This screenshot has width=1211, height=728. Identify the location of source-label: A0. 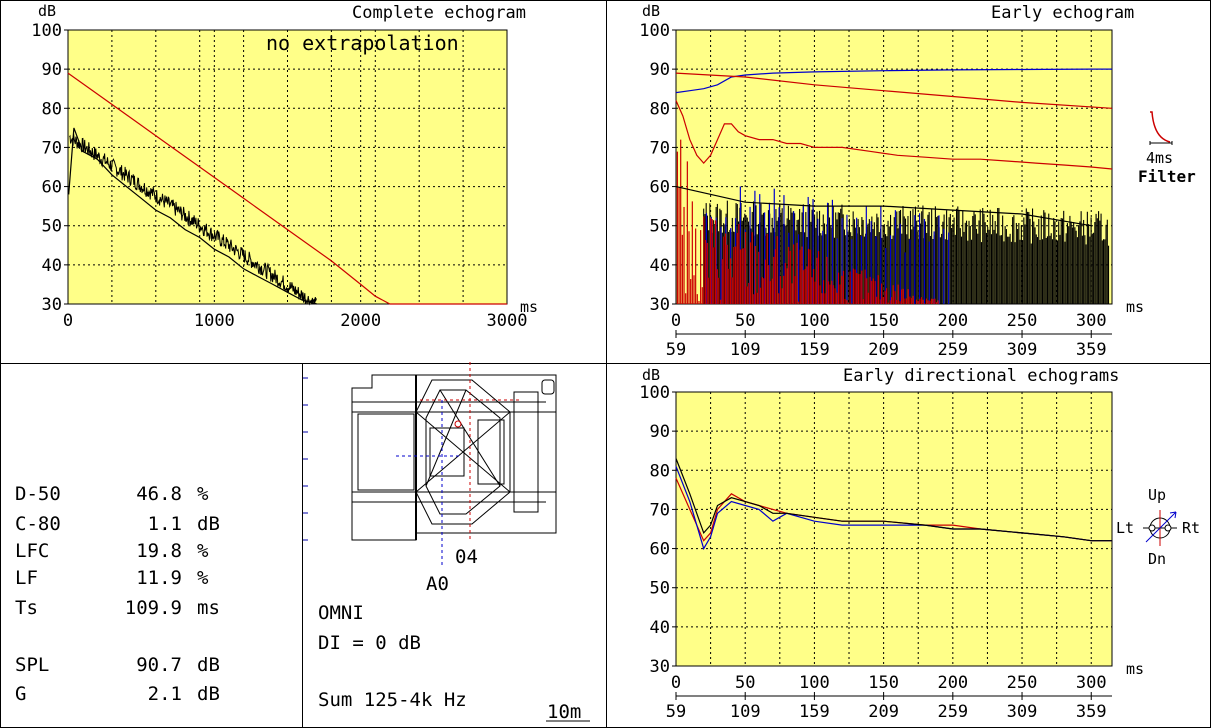
(437, 584).